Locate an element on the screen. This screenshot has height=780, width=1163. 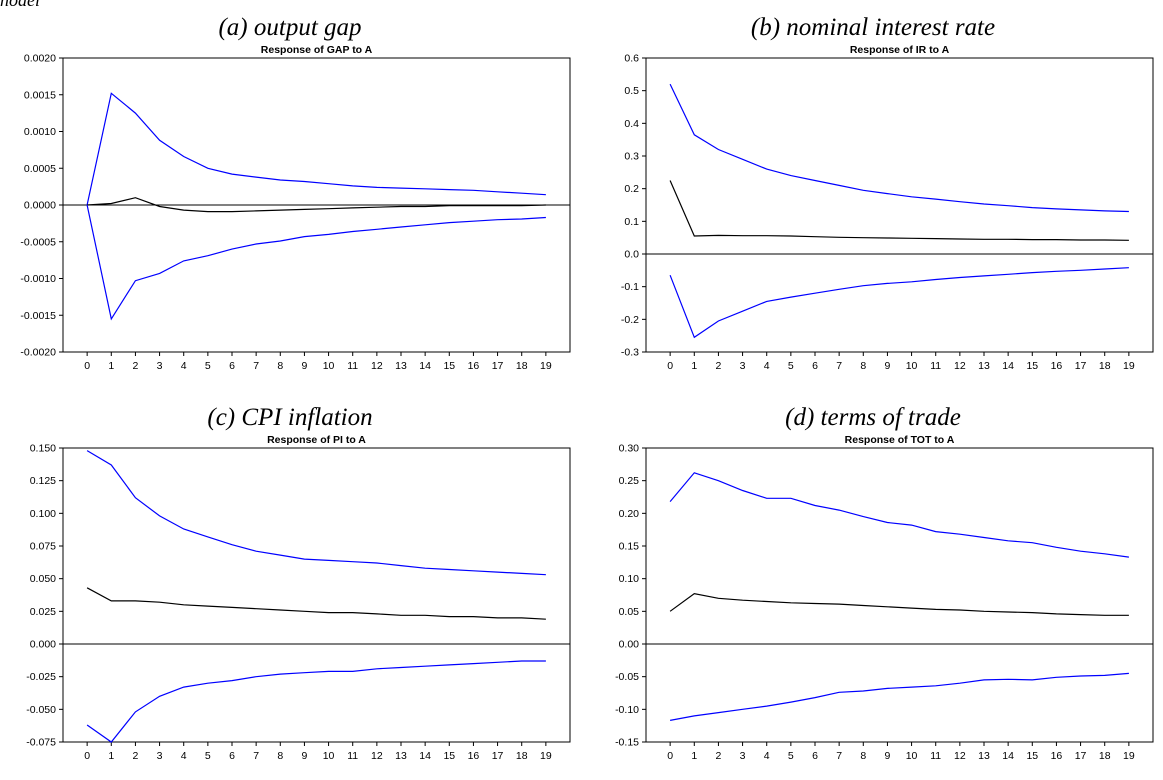
chart-title: Response of PI to A is located at coordinates (316, 440).